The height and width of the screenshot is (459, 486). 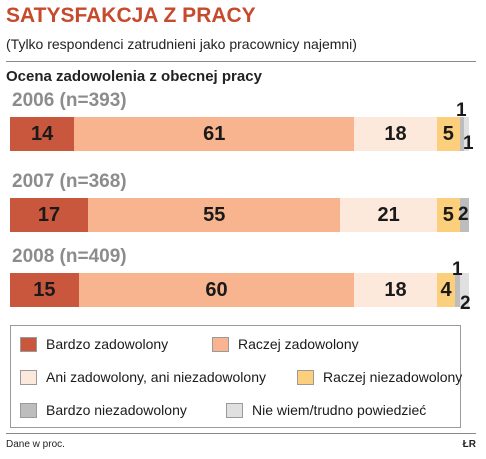 I want to click on bar-segment-bardzo-zadowolony: 14, so click(x=42, y=134).